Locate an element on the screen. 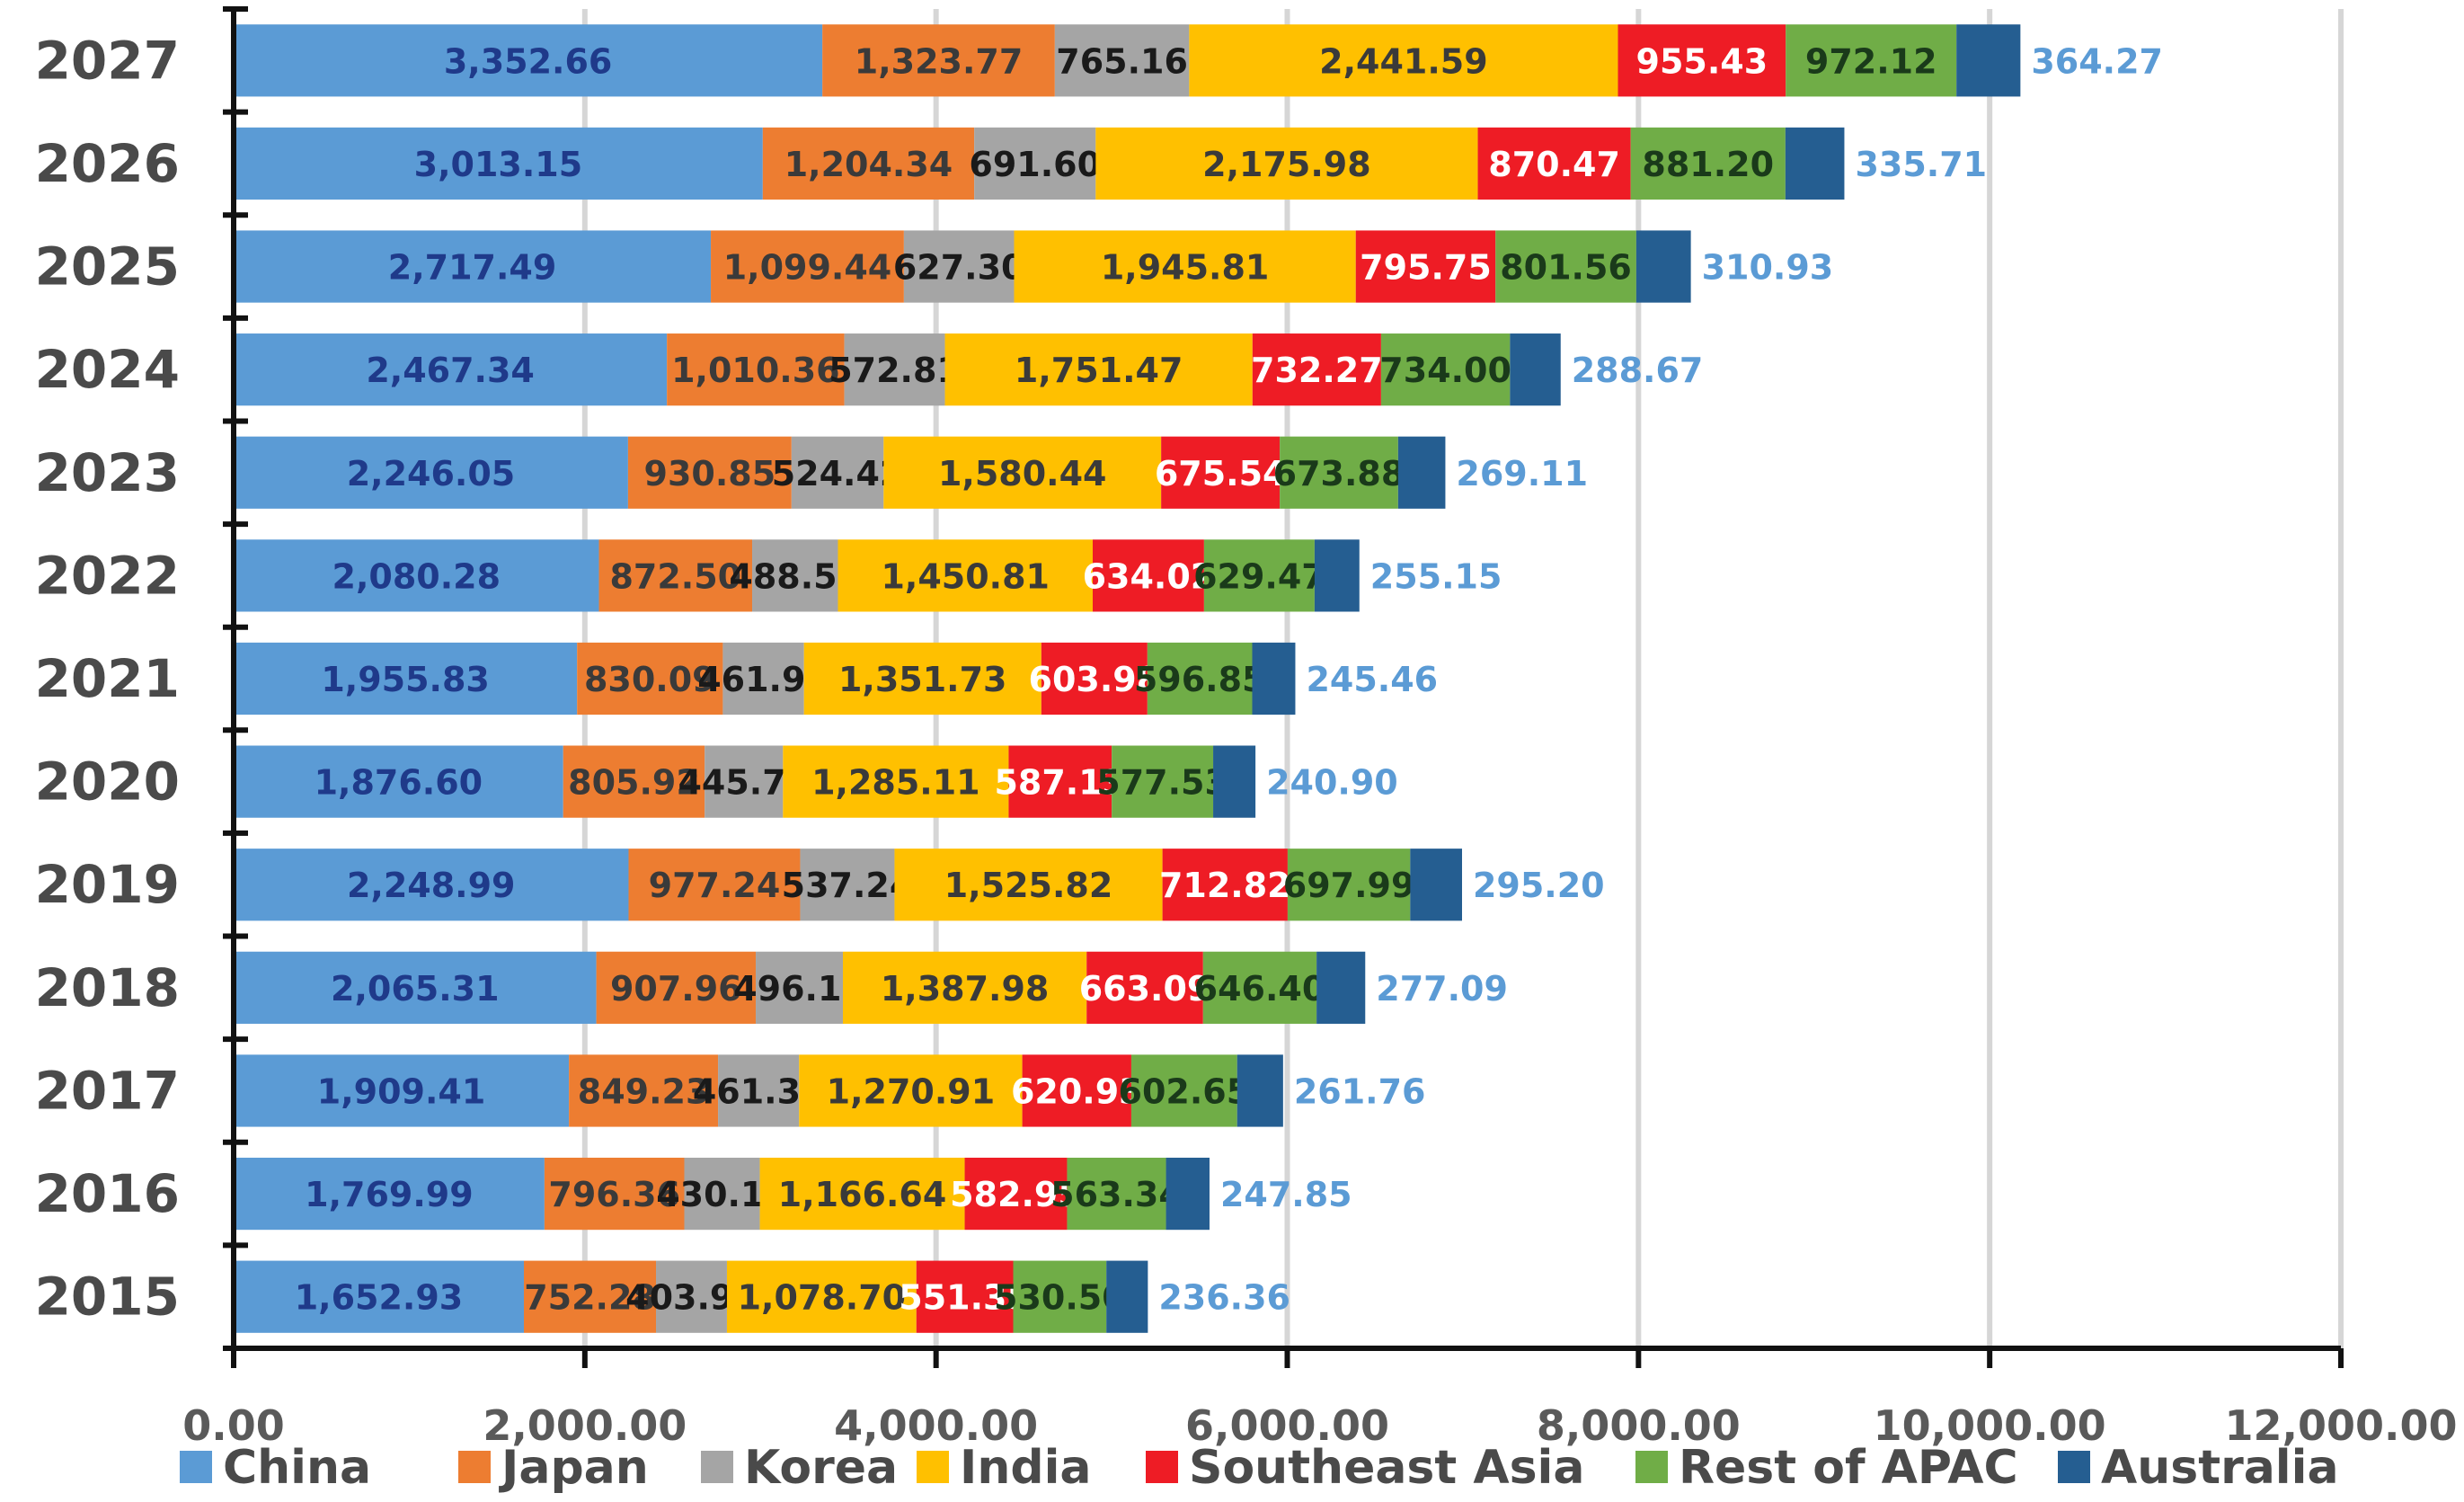 This screenshot has height=1502, width=2464. data-label: 310.93 is located at coordinates (1768, 268).